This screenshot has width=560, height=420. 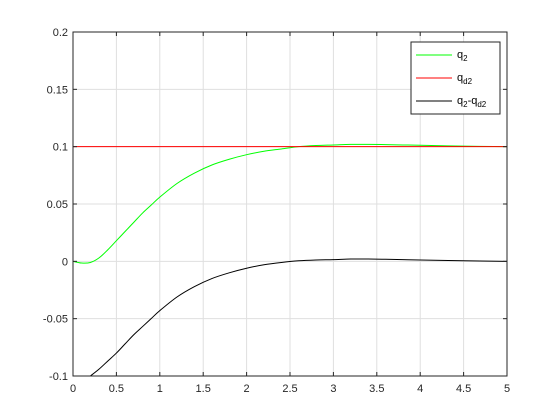 I want to click on x-tick-label: 2.5, so click(x=289, y=389).